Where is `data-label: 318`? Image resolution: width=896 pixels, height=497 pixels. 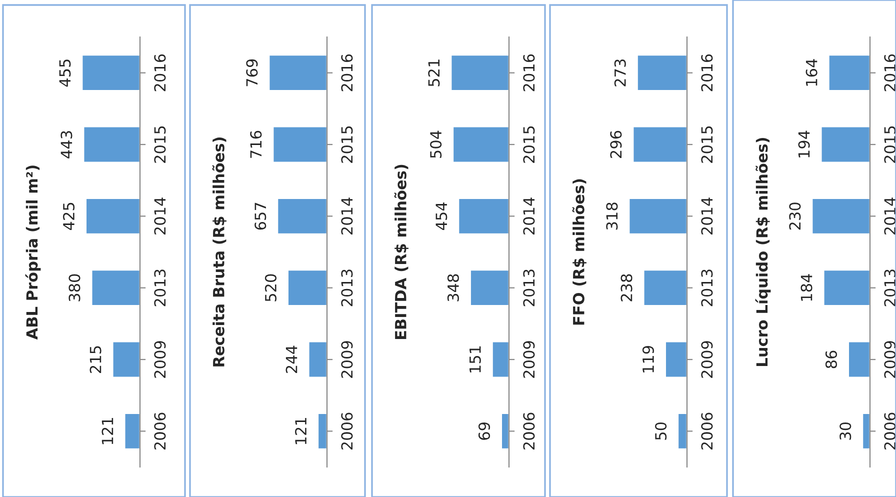 data-label: 318 is located at coordinates (612, 216).